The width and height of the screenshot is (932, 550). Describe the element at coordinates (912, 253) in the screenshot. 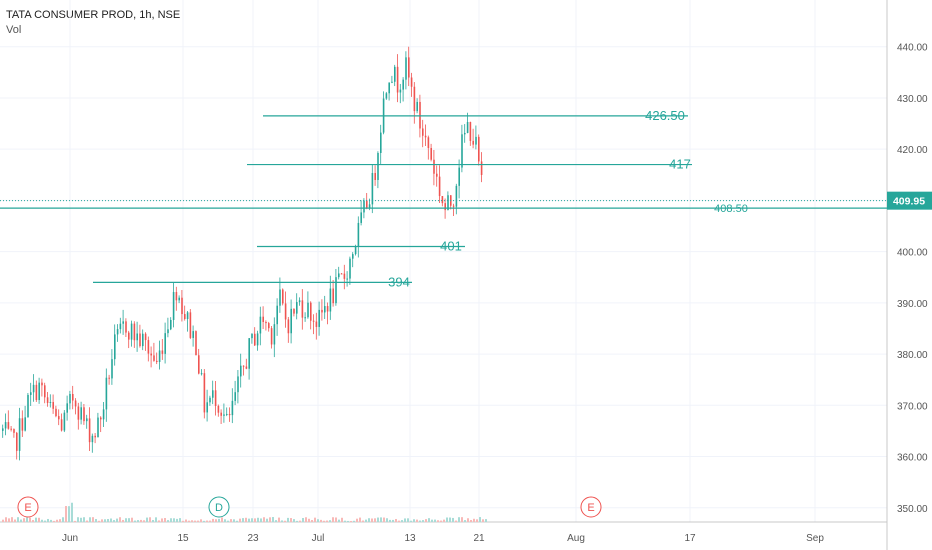

I see `price-tick-label: 400.00` at that location.